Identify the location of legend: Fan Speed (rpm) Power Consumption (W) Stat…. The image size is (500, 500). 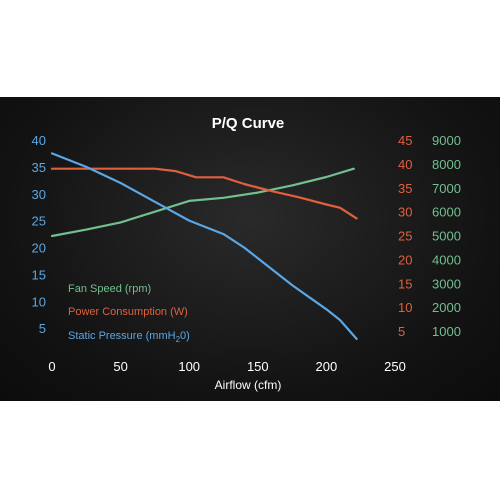
(129, 313).